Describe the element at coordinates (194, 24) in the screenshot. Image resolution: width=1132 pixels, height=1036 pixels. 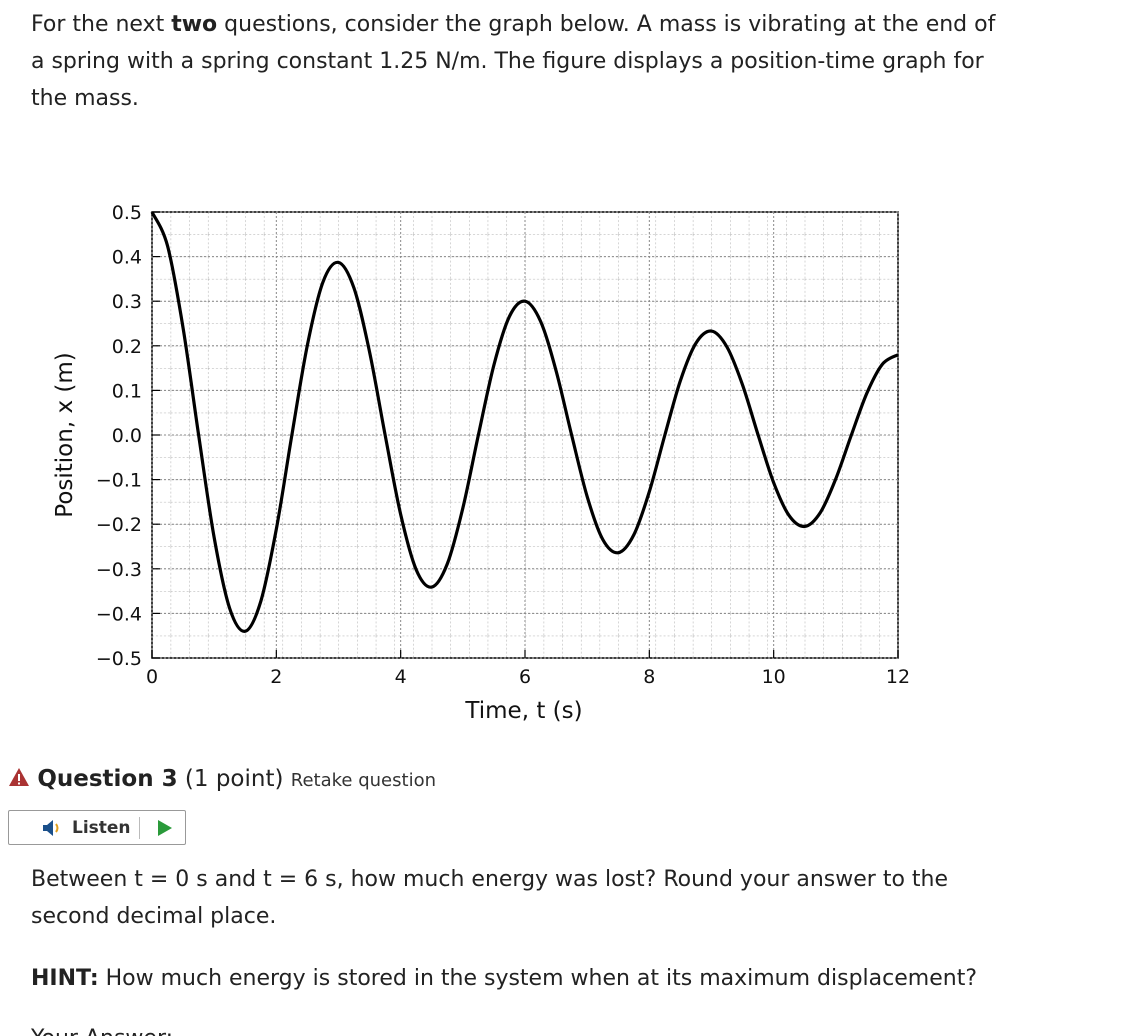
I see `intro-bold: two` at that location.